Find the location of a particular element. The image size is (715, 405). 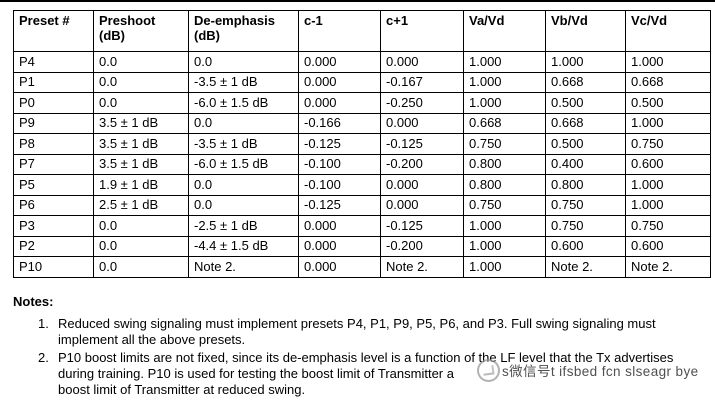

table-cell: 2.5 ± 1 dB is located at coordinates (141, 205).